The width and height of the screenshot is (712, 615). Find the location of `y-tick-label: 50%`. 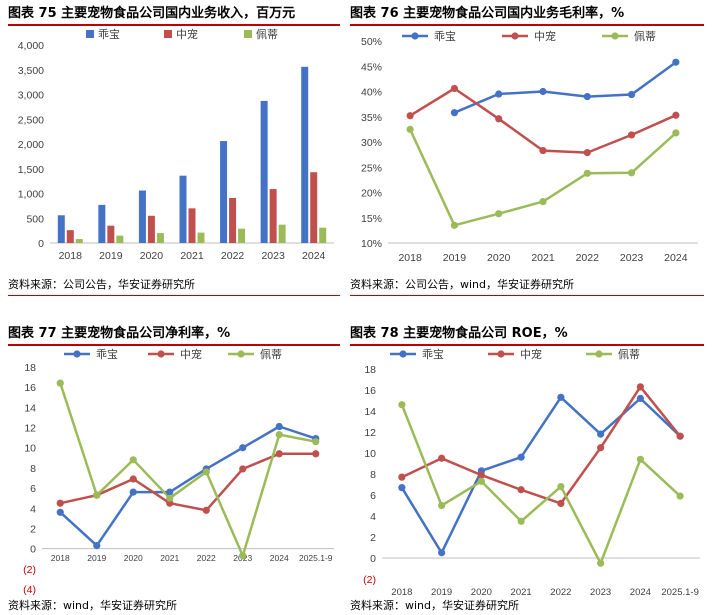

y-tick-label: 50% is located at coordinates (371, 42).